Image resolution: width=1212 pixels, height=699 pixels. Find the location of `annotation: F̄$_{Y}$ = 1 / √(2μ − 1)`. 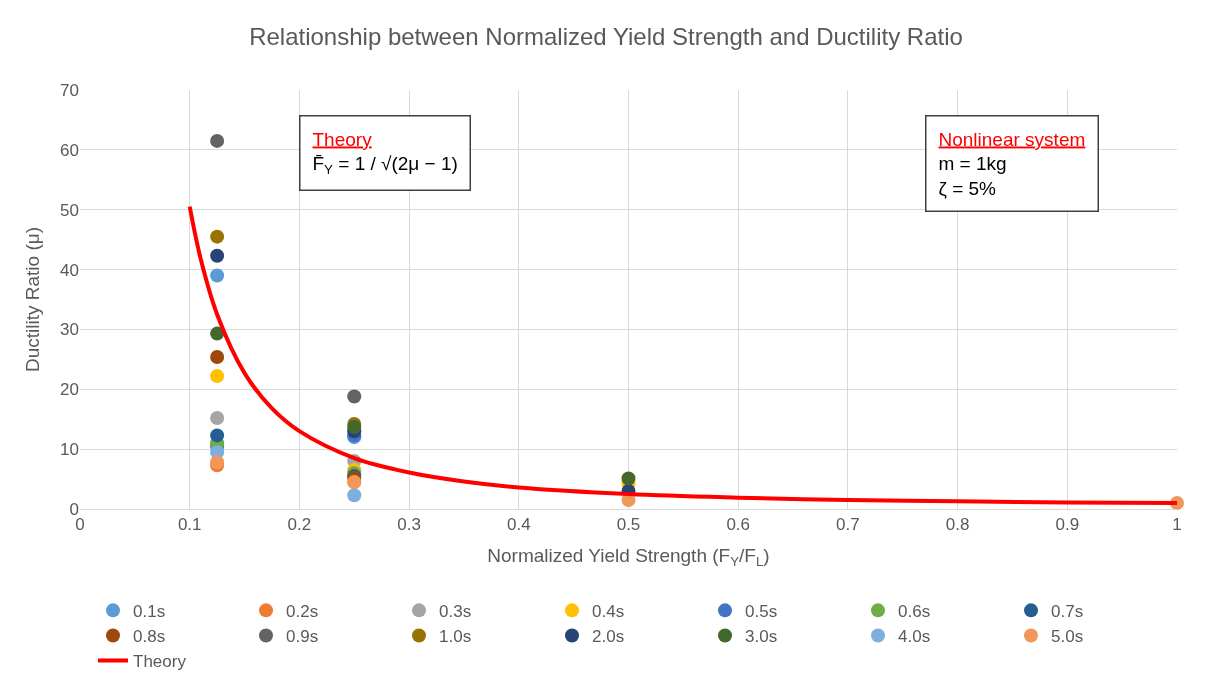

annotation: F̄$_{Y}$ = 1 / √(2μ − 1) is located at coordinates (385, 165).